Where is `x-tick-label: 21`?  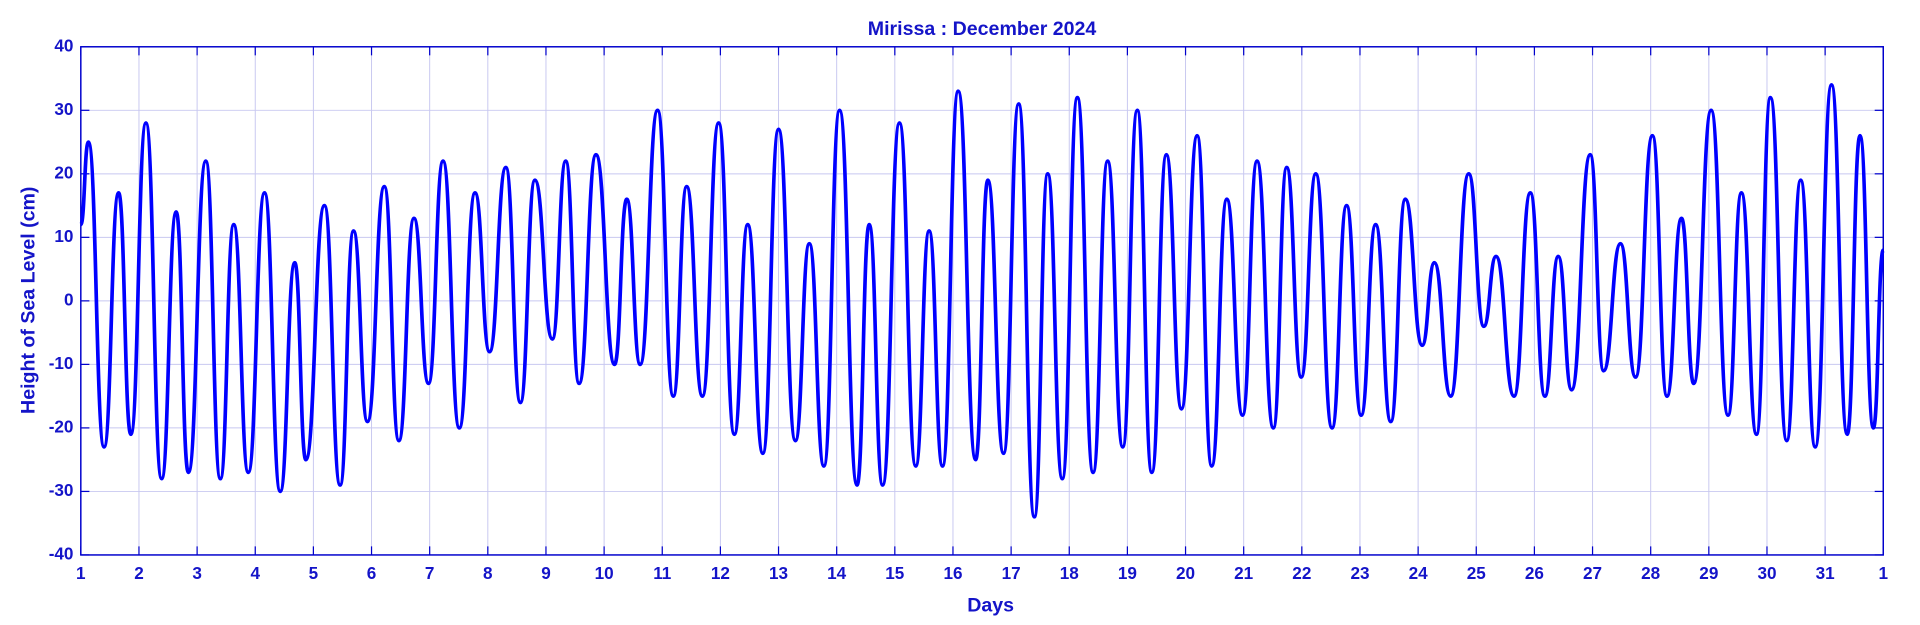
x-tick-label: 21 is located at coordinates (1244, 573).